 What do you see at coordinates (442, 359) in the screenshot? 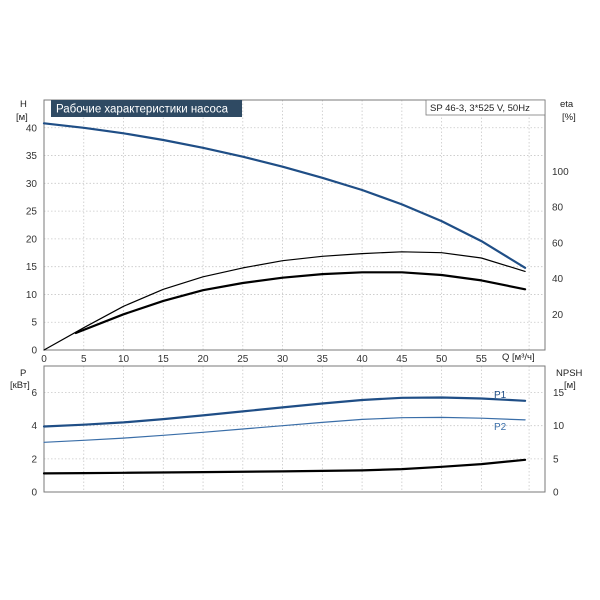
I see `x-tick-label: 50` at bounding box center [442, 359].